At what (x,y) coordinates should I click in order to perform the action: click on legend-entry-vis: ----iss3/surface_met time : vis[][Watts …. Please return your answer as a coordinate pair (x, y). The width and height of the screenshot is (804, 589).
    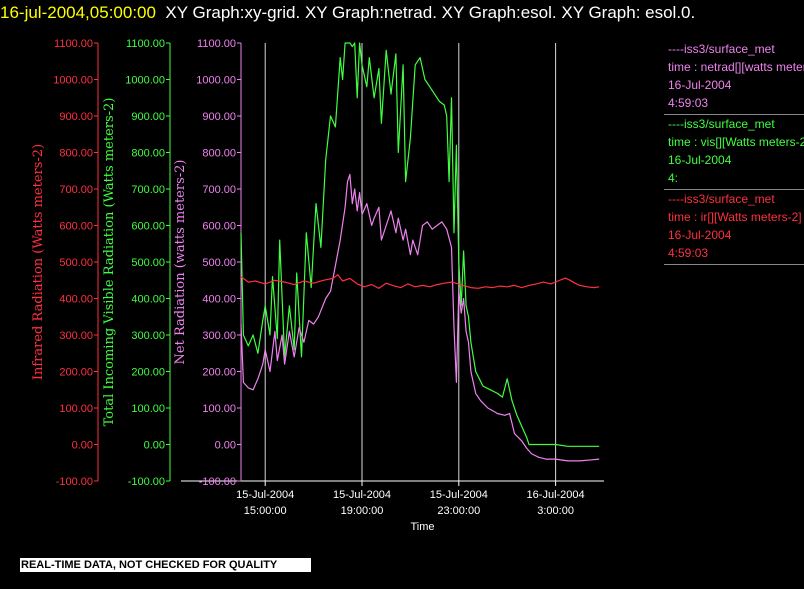
    Looking at the image, I should click on (734, 152).